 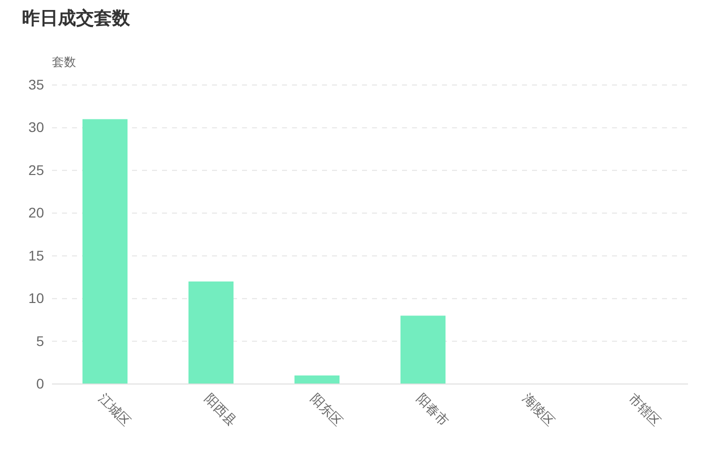 What do you see at coordinates (645, 409) in the screenshot?
I see `x-tick-label: 市辖区` at bounding box center [645, 409].